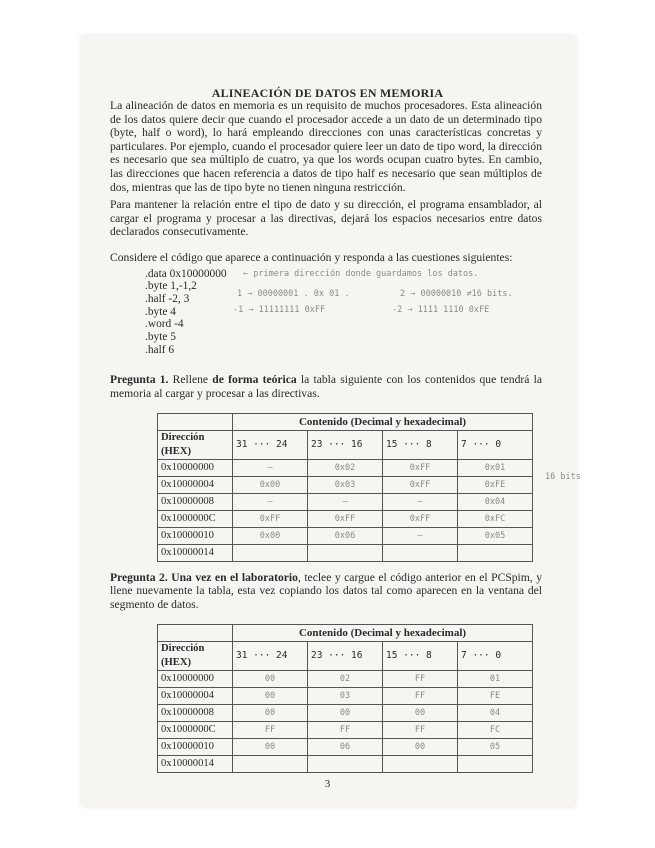 The height and width of the screenshot is (848, 655). I want to click on code-line: .word -4, so click(164, 324).